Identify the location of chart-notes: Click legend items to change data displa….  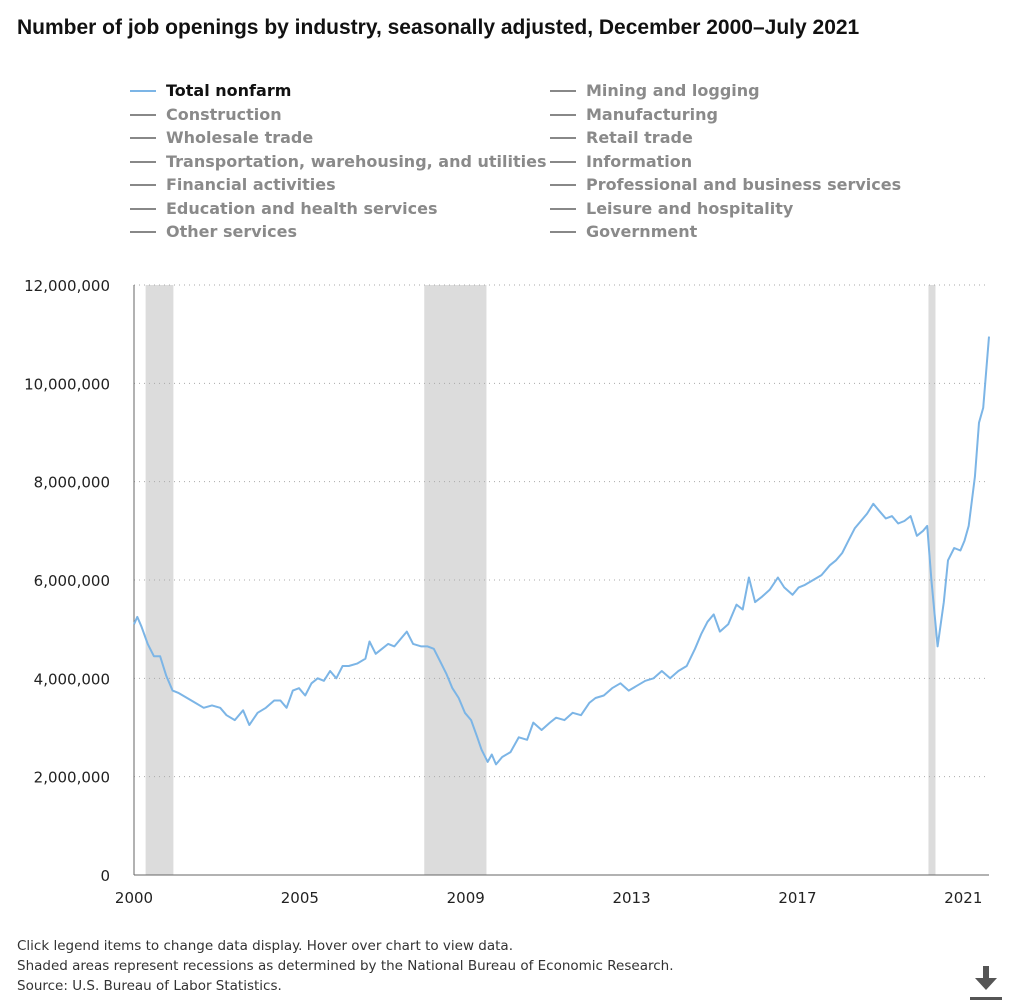
(345, 966).